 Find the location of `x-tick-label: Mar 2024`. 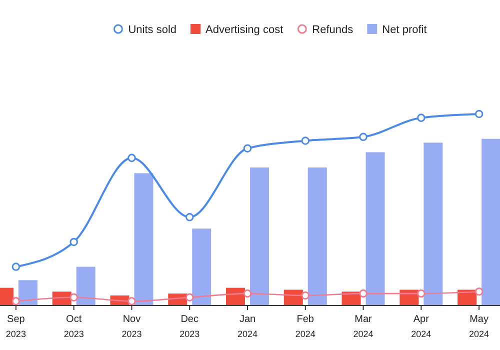

x-tick-label: Mar 2024 is located at coordinates (363, 326).